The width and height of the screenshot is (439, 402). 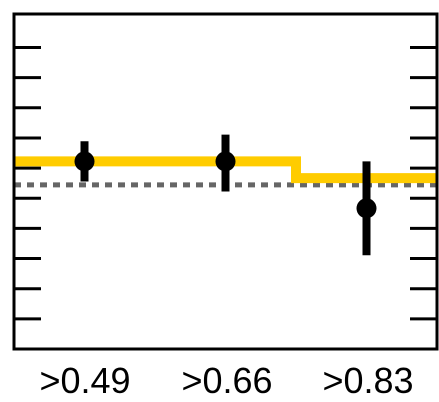 What do you see at coordinates (84, 380) in the screenshot?
I see `x-tick-label-1: >0.49` at bounding box center [84, 380].